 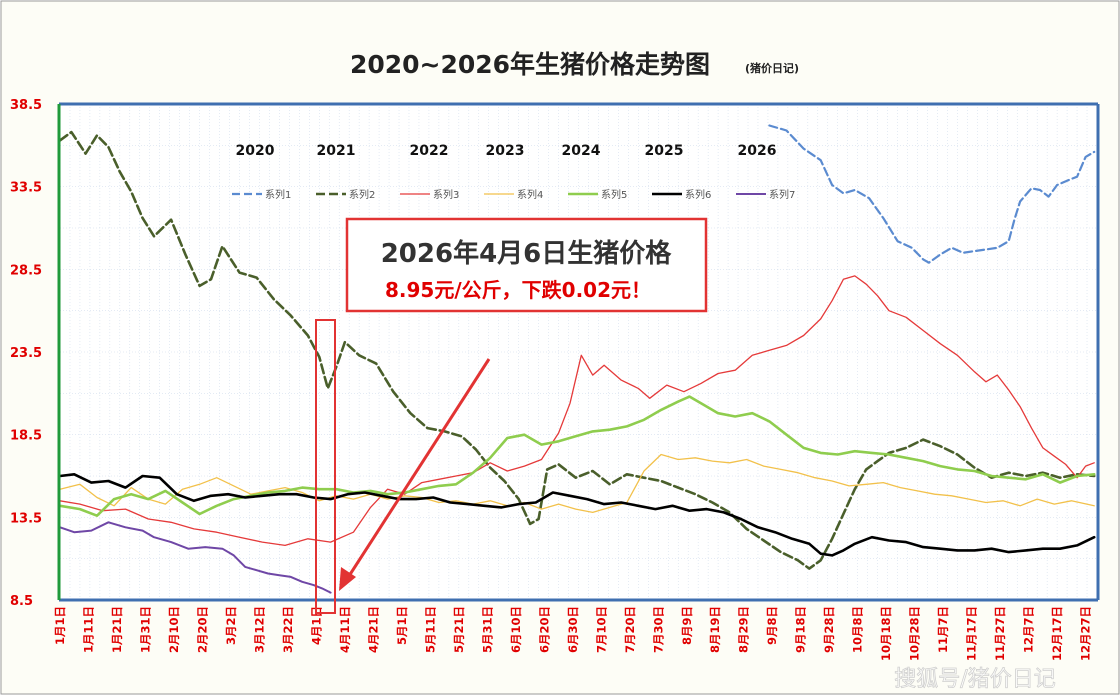 What do you see at coordinates (1086, 633) in the screenshot?
I see `x-tick-label: 12月27日` at bounding box center [1086, 633].